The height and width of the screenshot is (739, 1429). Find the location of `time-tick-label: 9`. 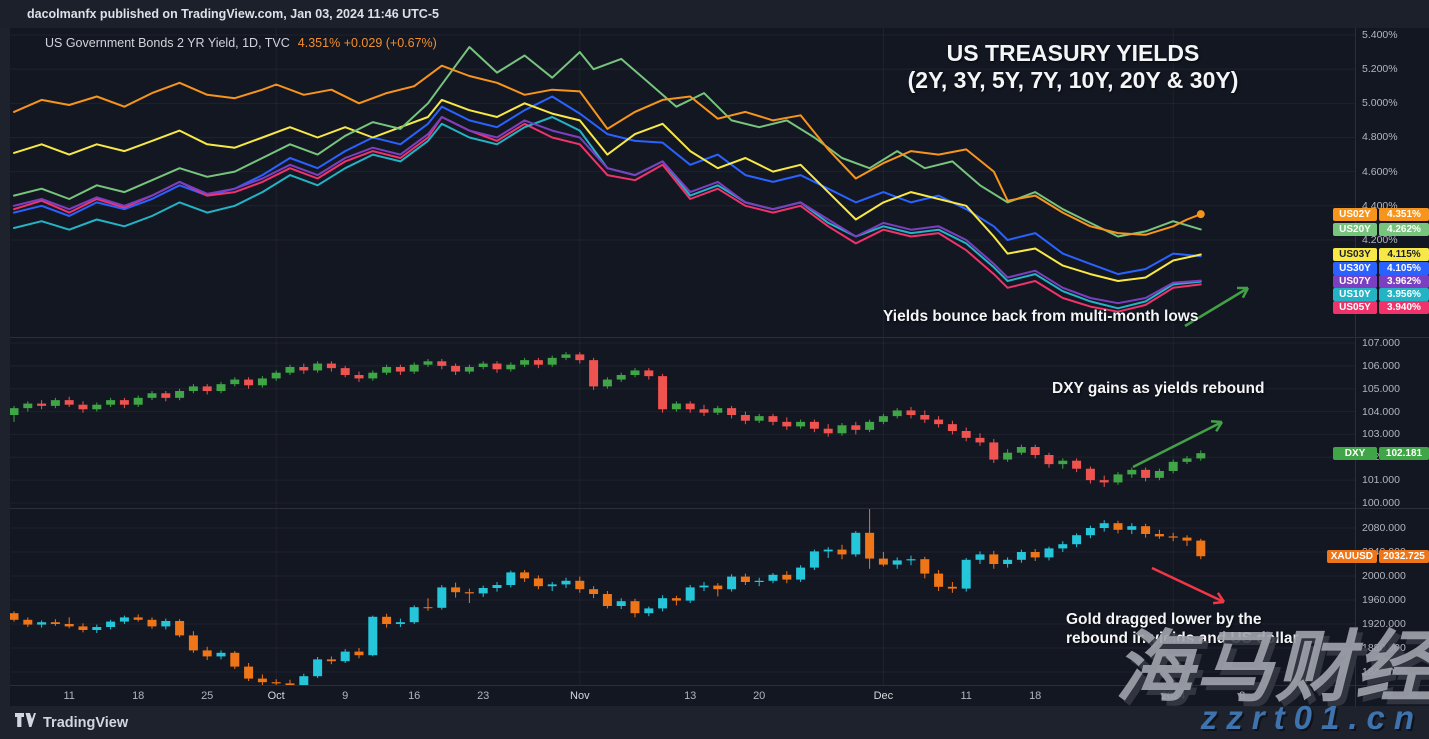

time-tick-label: 9 is located at coordinates (345, 696).